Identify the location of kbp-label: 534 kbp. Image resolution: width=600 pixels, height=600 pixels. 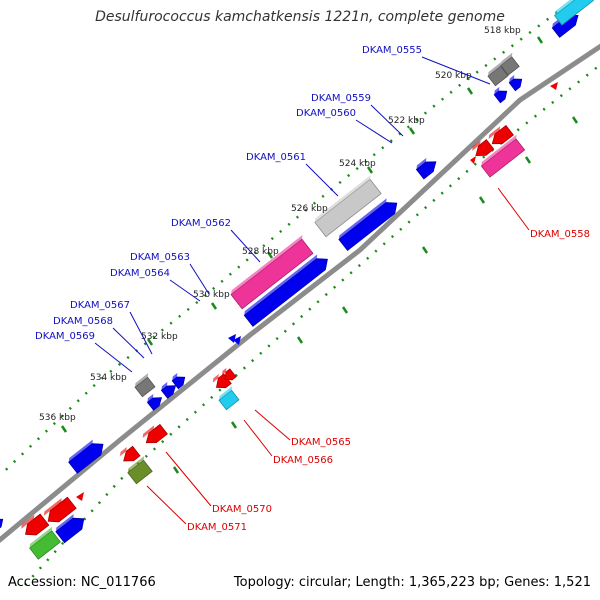
(108, 378).